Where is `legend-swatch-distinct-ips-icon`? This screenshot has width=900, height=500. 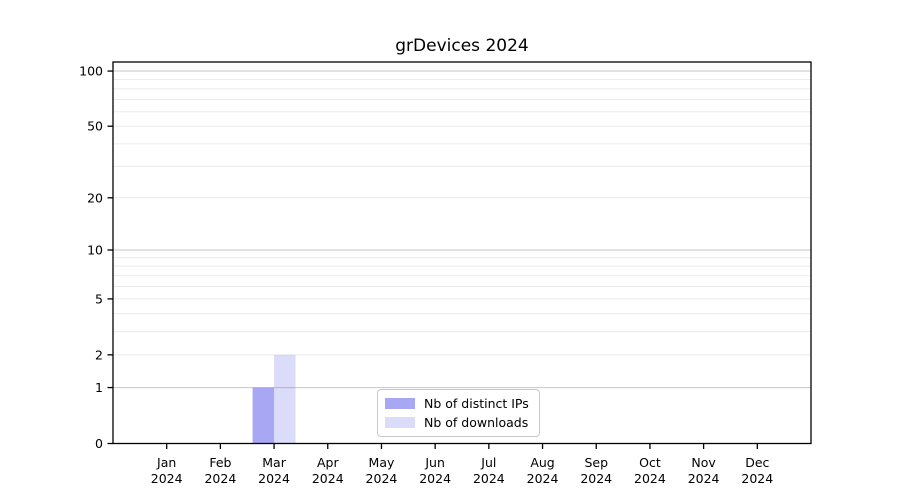
legend-swatch-distinct-ips-icon is located at coordinates (400, 403).